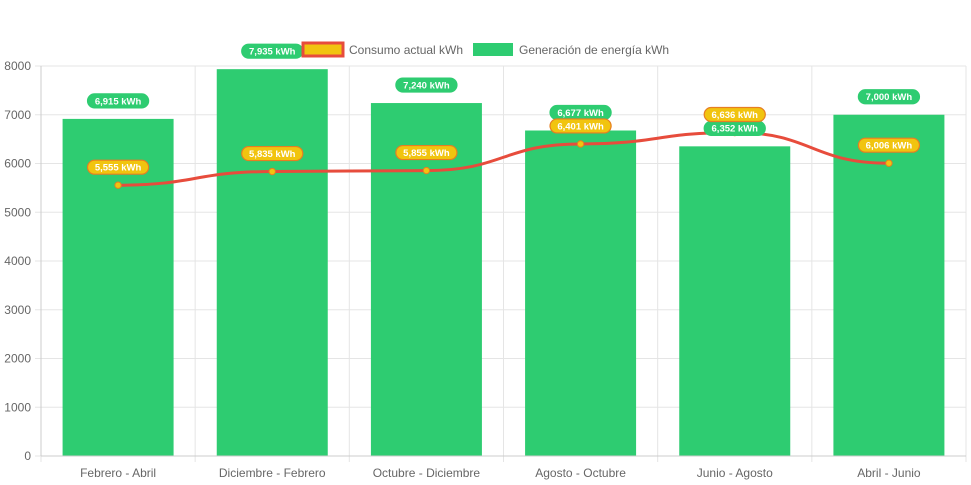  I want to click on consumption-data-label: 5,555 kWh, so click(118, 167).